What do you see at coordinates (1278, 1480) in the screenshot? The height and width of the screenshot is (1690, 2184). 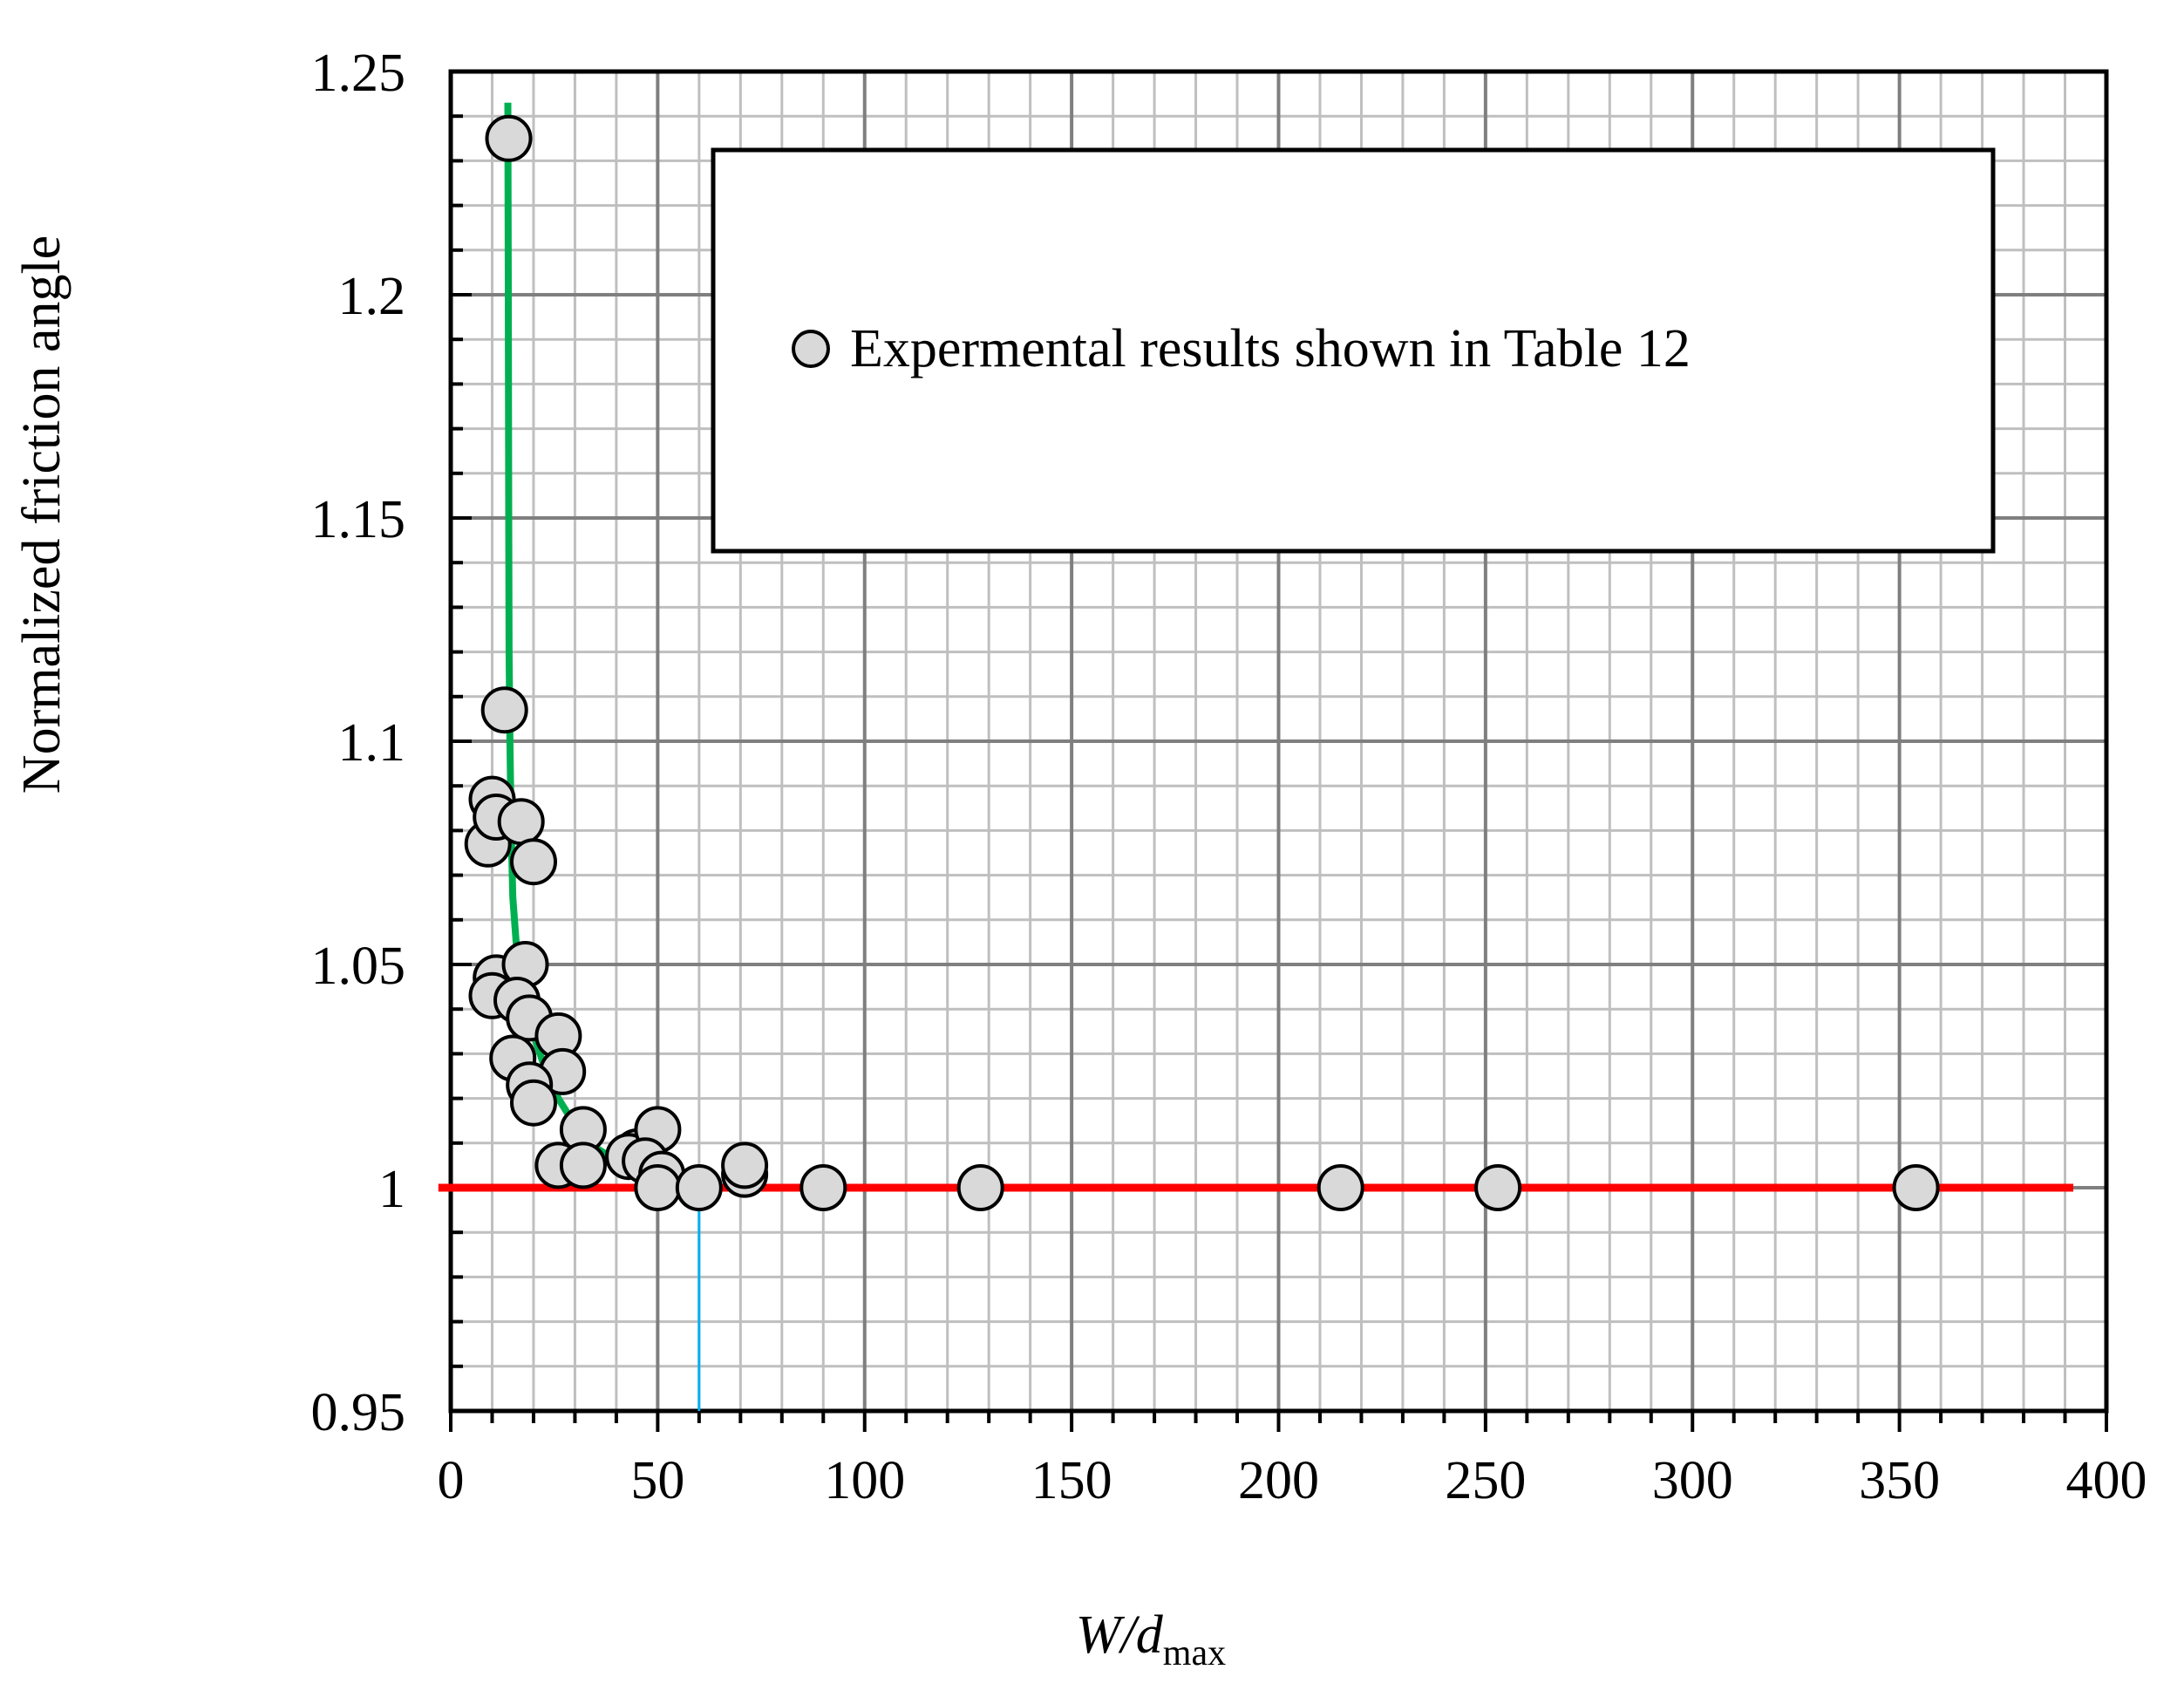 I see `x-tick-label: 200` at bounding box center [1278, 1480].